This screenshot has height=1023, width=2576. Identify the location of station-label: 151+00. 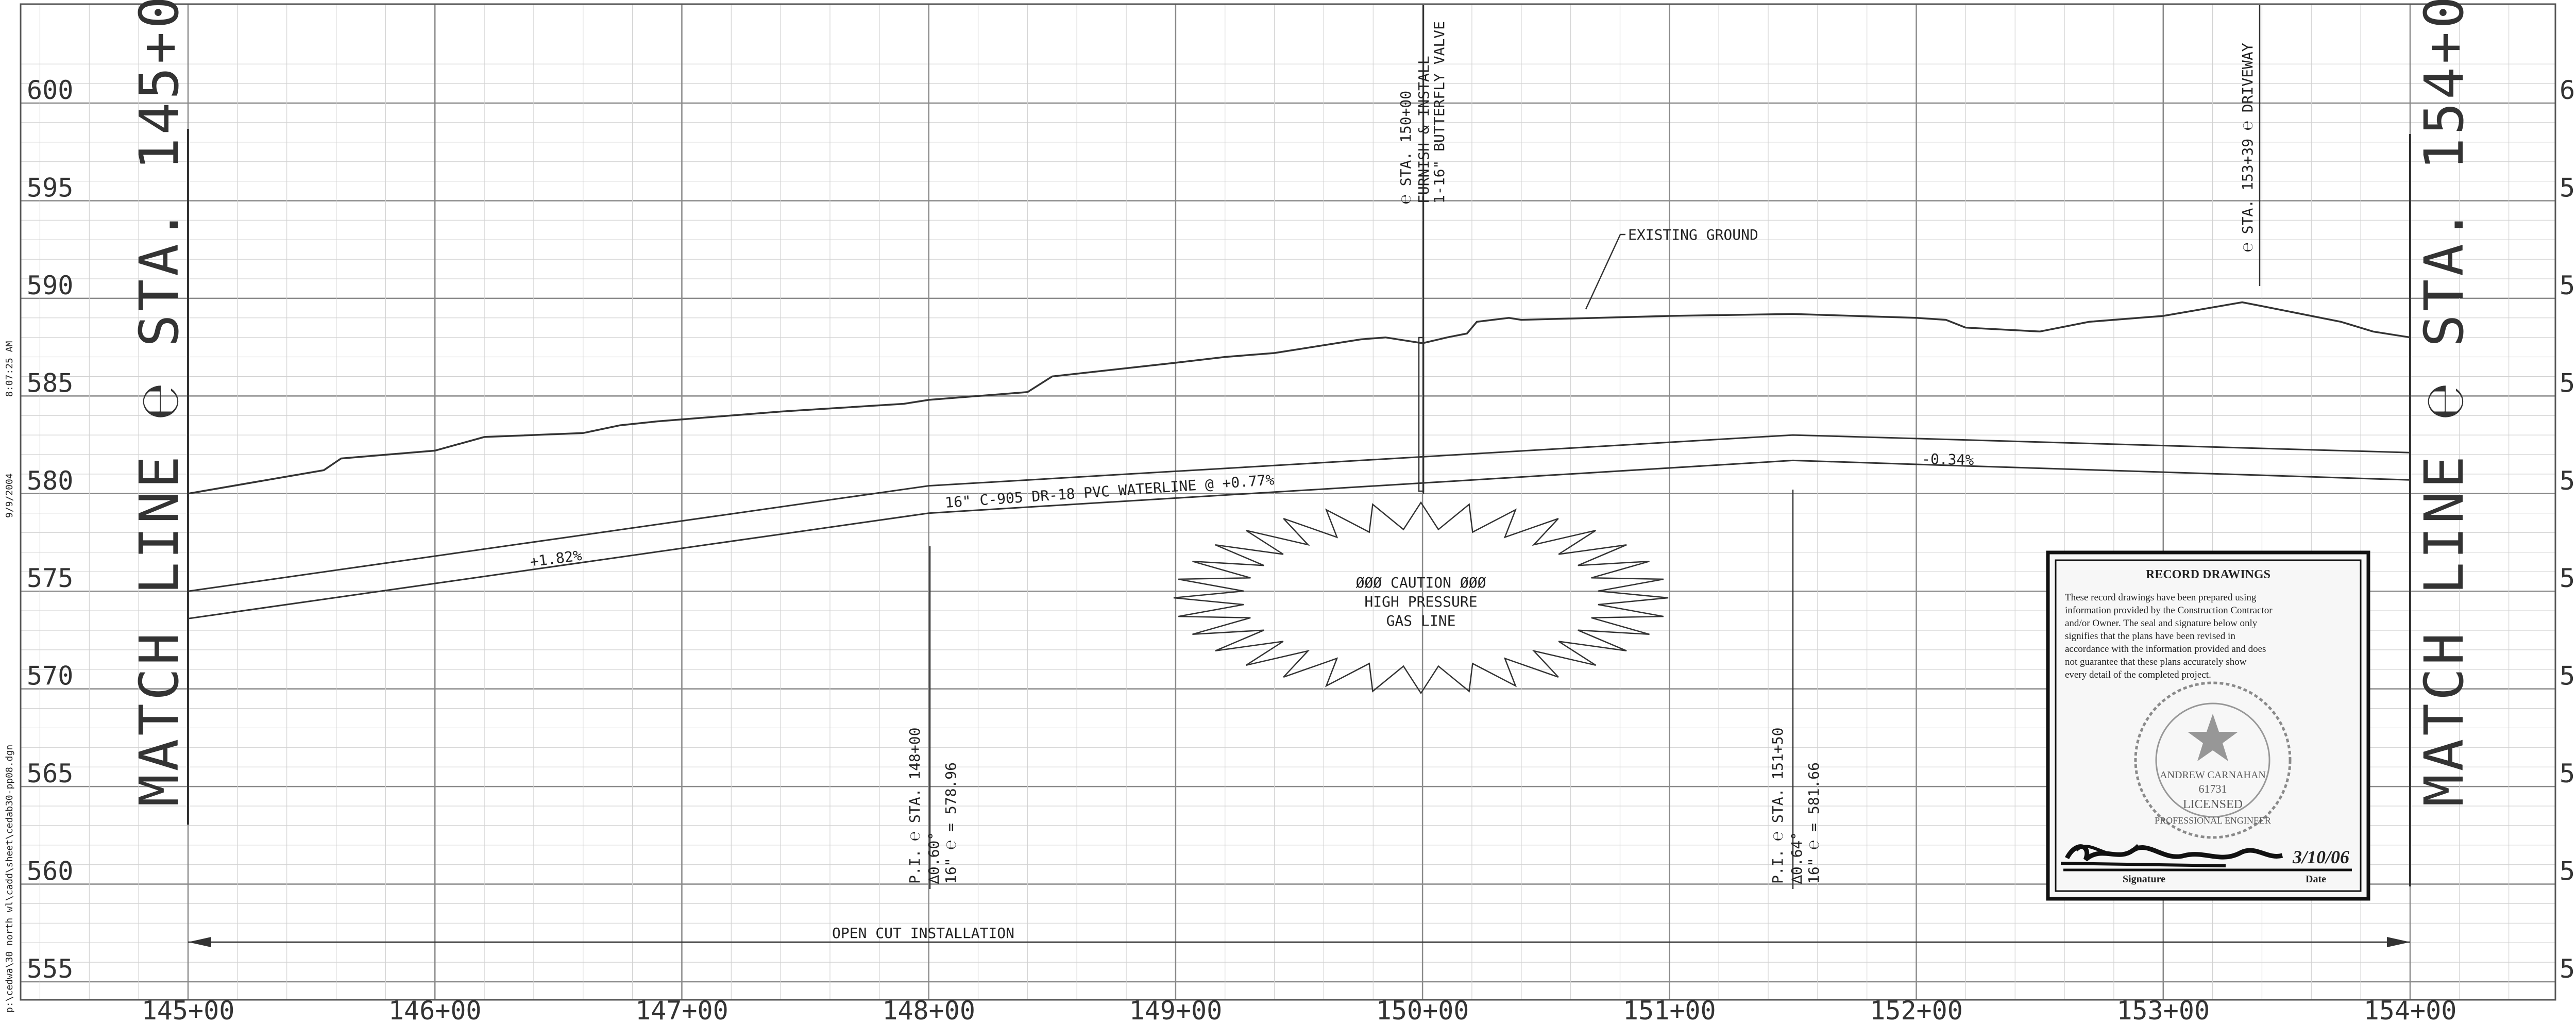
(1669, 1009).